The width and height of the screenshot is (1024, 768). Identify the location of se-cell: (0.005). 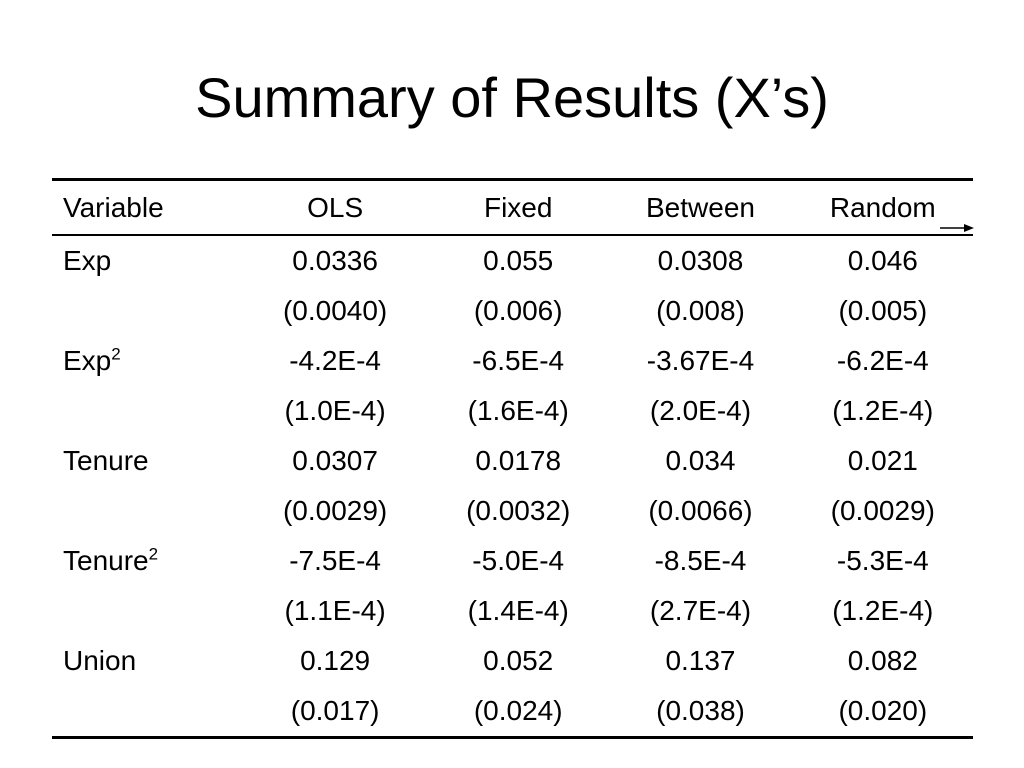
(883, 310).